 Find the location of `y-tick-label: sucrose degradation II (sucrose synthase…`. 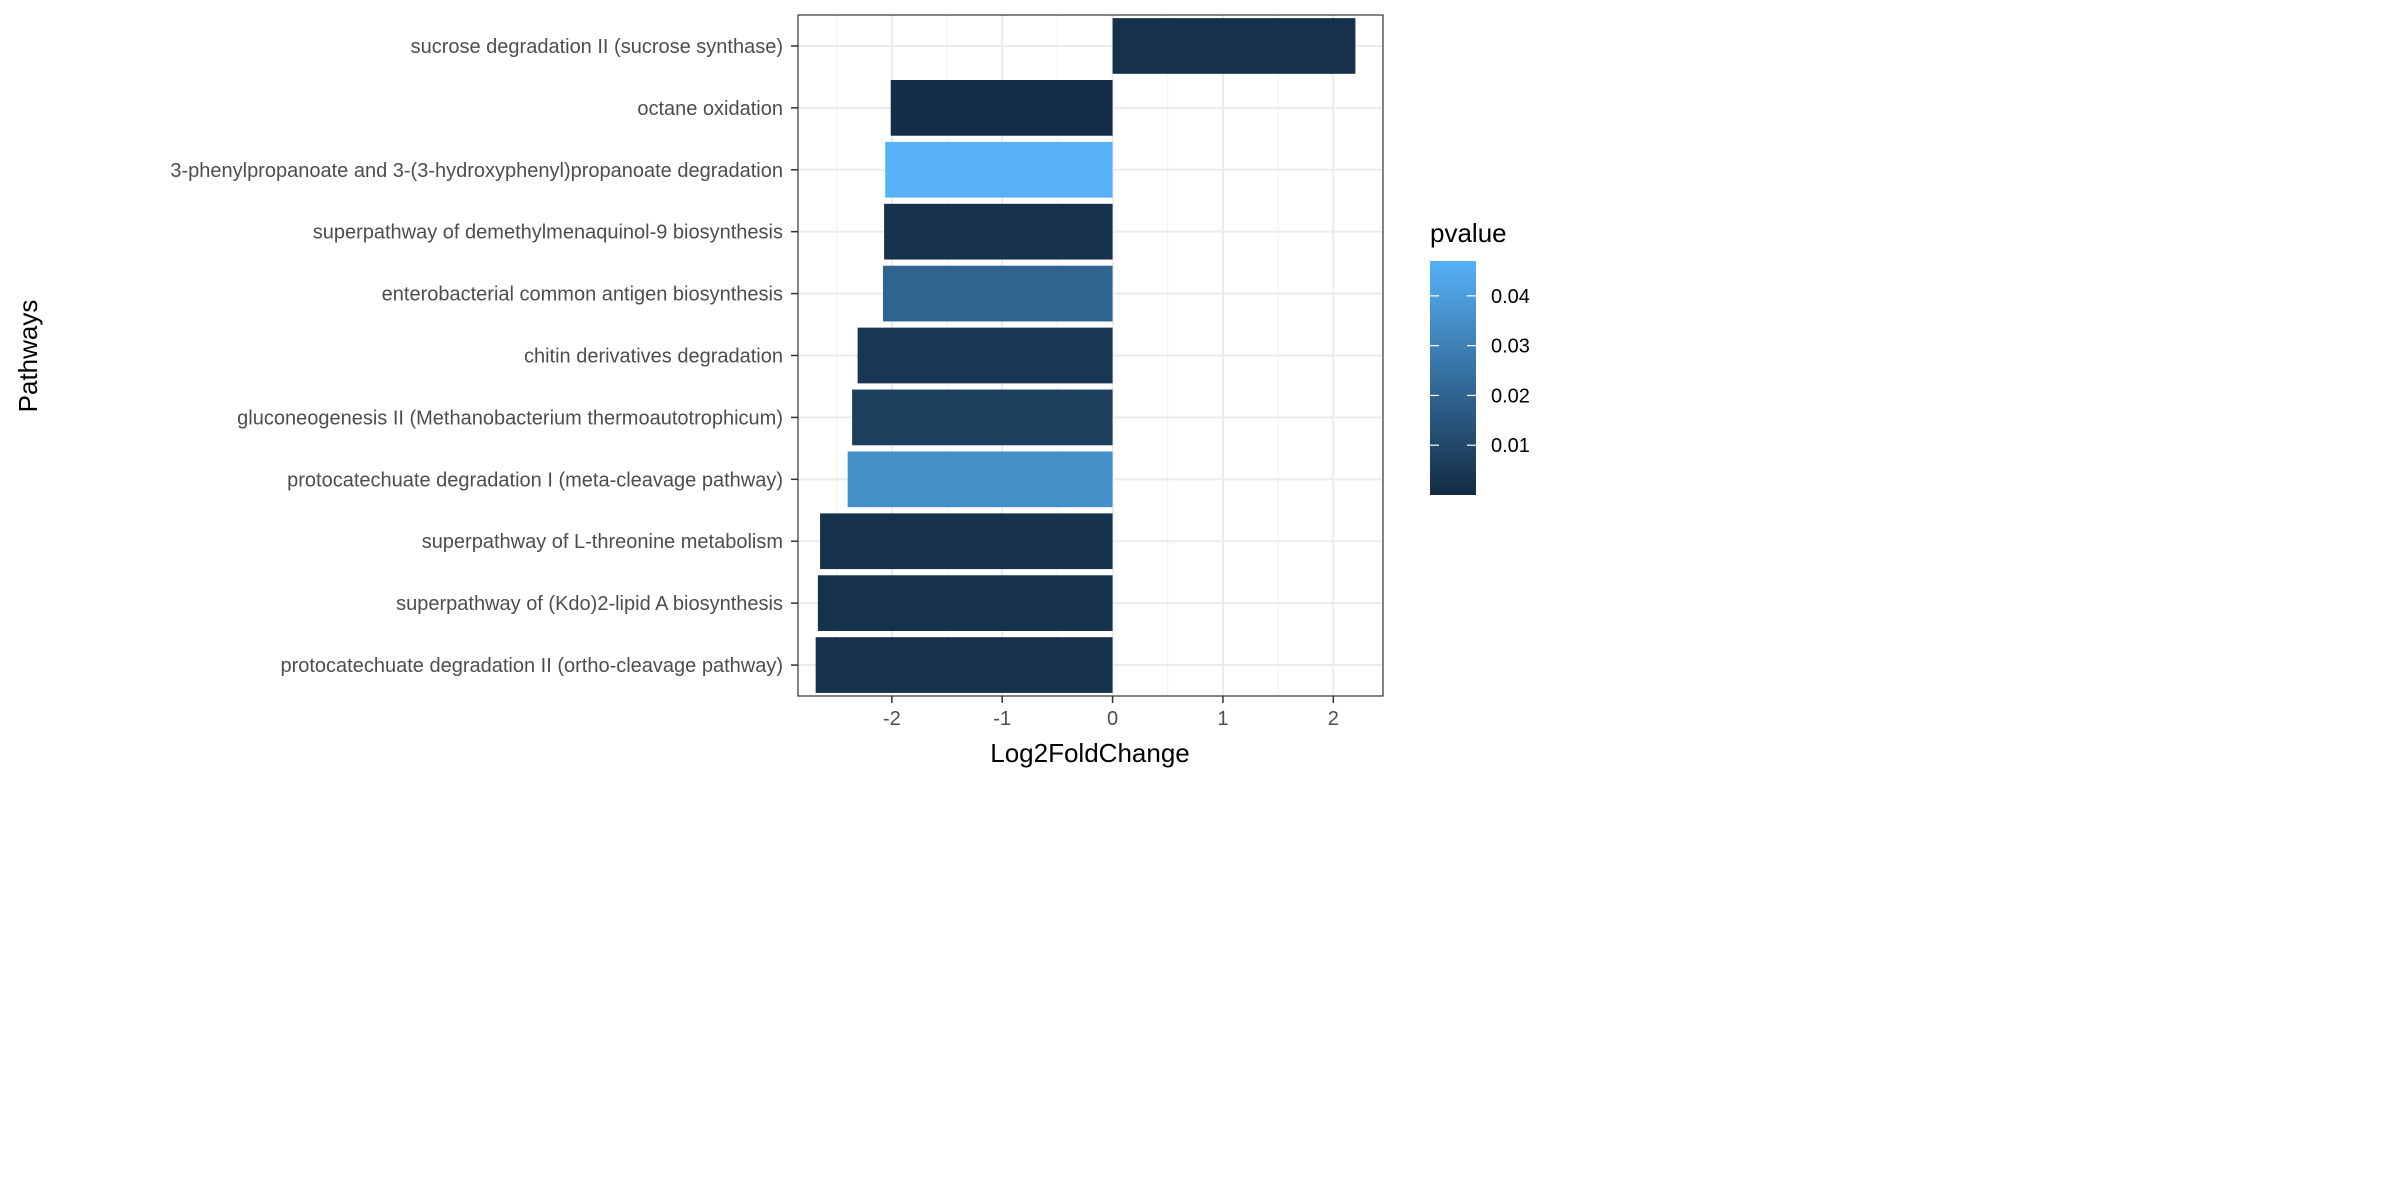

y-tick-label: sucrose degradation II (sucrose synthase… is located at coordinates (597, 47).